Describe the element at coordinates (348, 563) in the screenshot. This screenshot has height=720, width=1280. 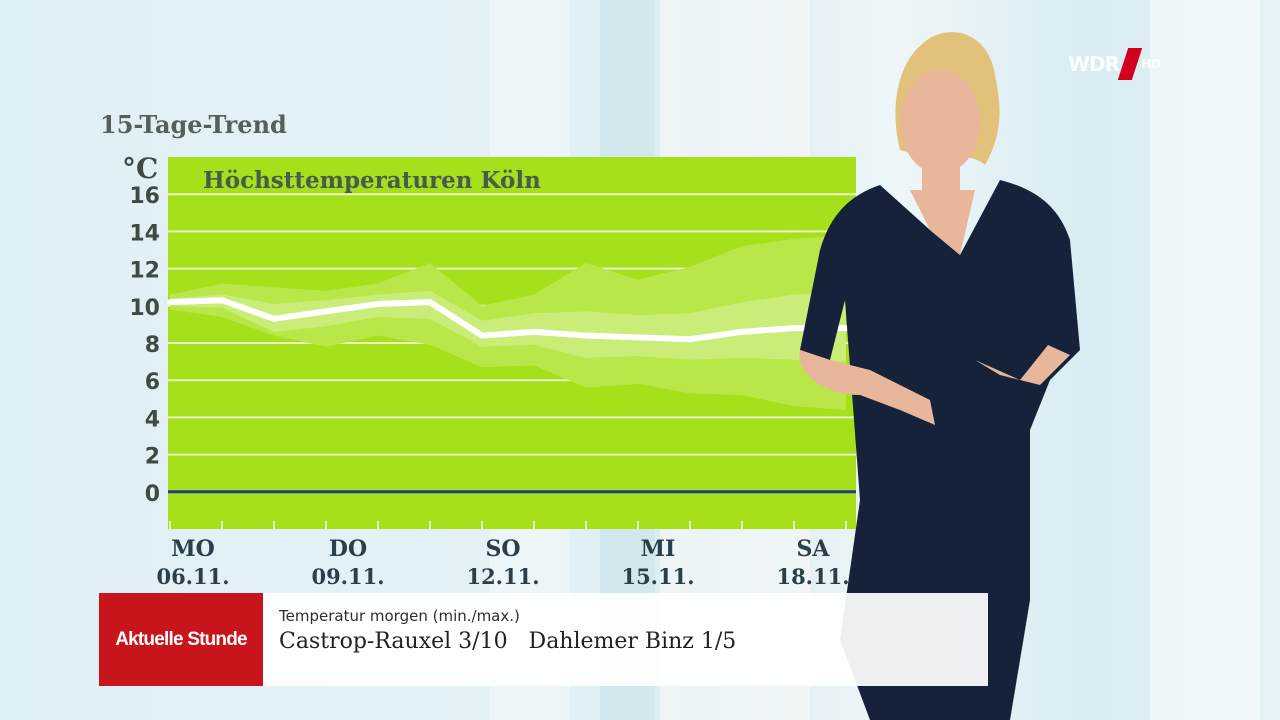
I see `x-label: DO 09.11.` at that location.